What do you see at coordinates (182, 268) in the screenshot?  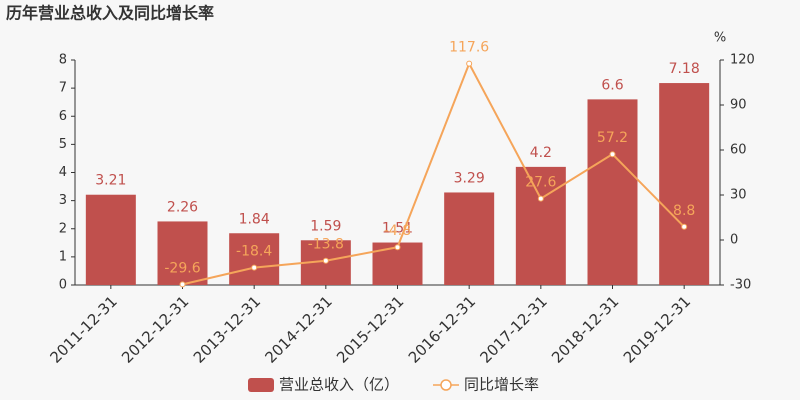 I see `line-value-label: -29.6` at bounding box center [182, 268].